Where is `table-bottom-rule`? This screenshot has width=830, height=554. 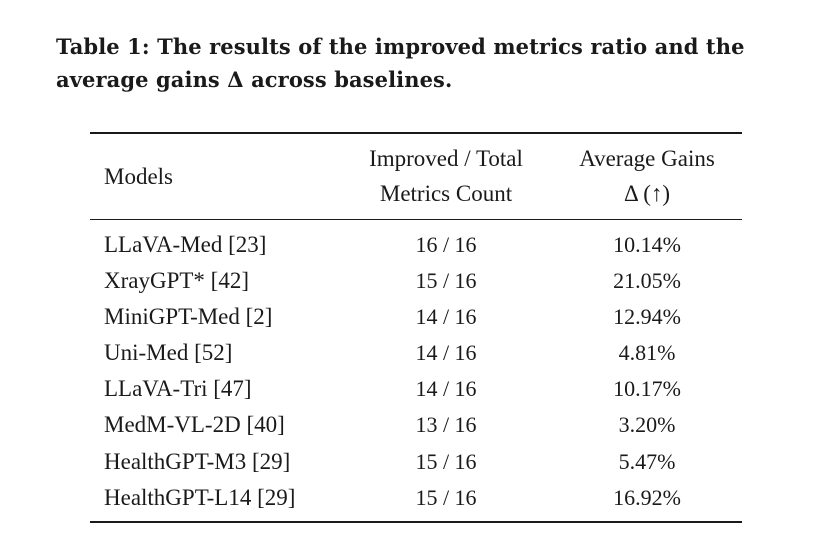
table-bottom-rule is located at coordinates (416, 522).